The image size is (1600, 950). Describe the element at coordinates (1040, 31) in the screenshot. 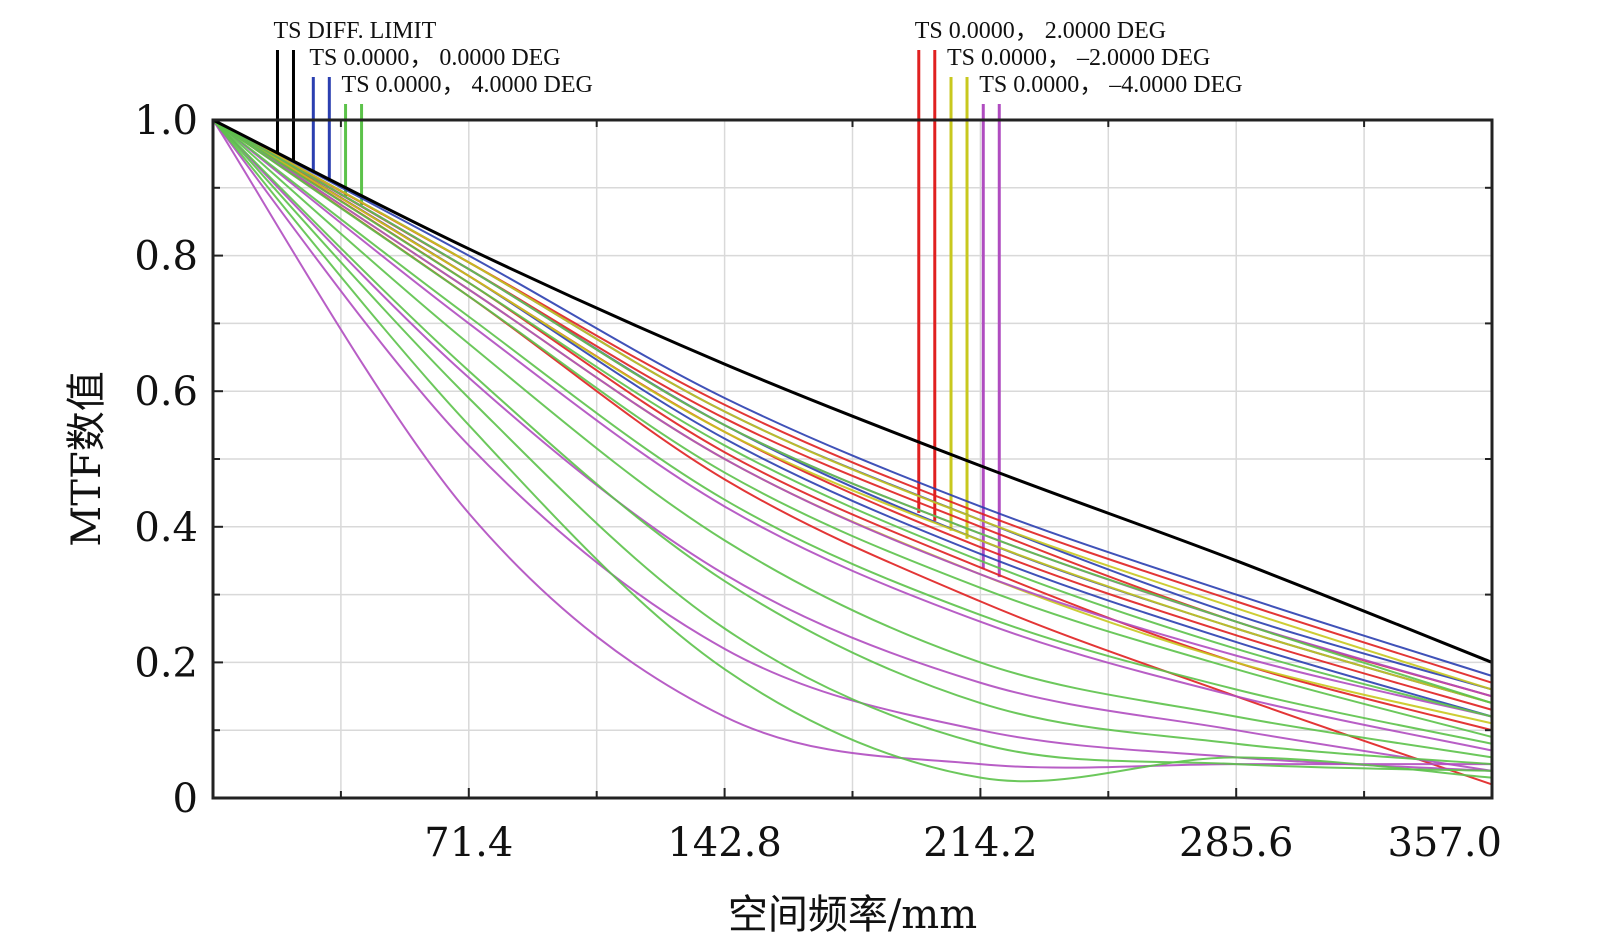

I see `legend-entry-label: TS 0.0000， 2.0000 DEG` at that location.